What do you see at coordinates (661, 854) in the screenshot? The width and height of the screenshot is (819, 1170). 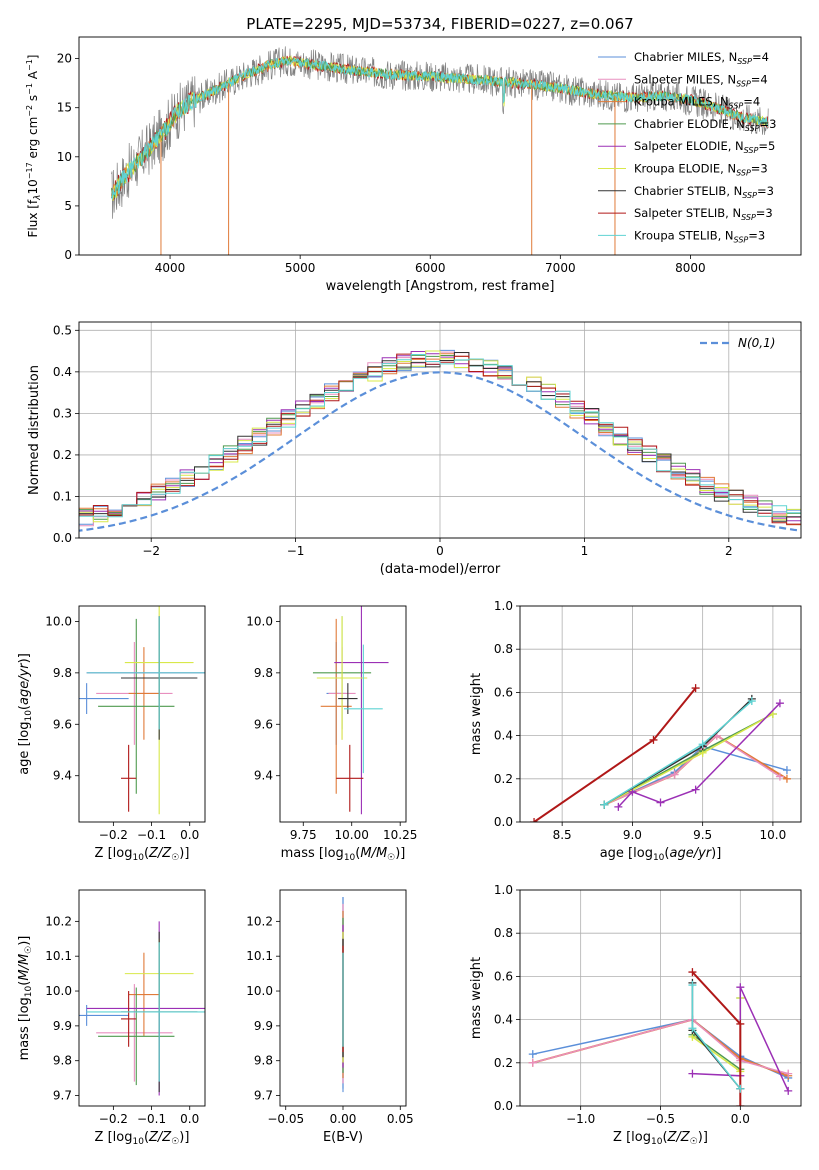 I see `x-axis-label: age [log10(age/yr)]` at bounding box center [661, 854].